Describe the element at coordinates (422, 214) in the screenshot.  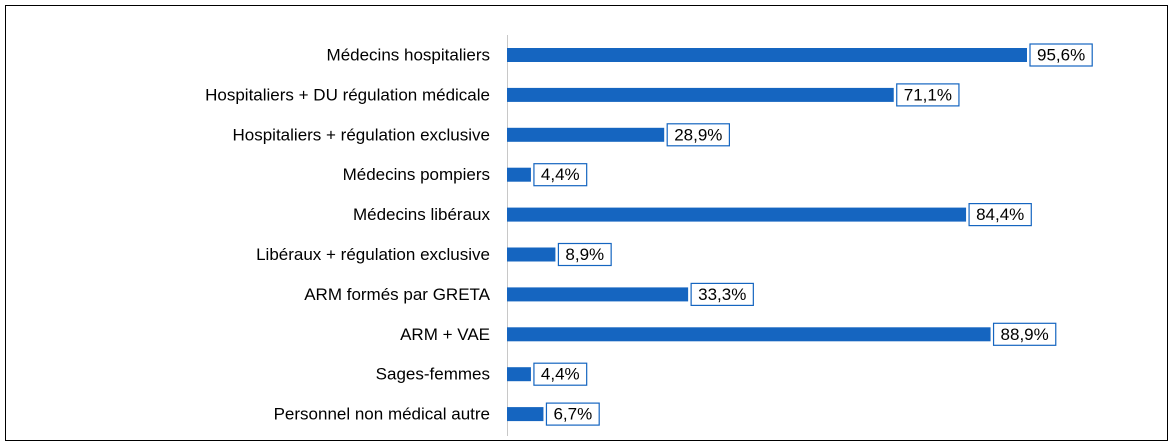
I see `y-tick-label: Médecins libéraux` at that location.